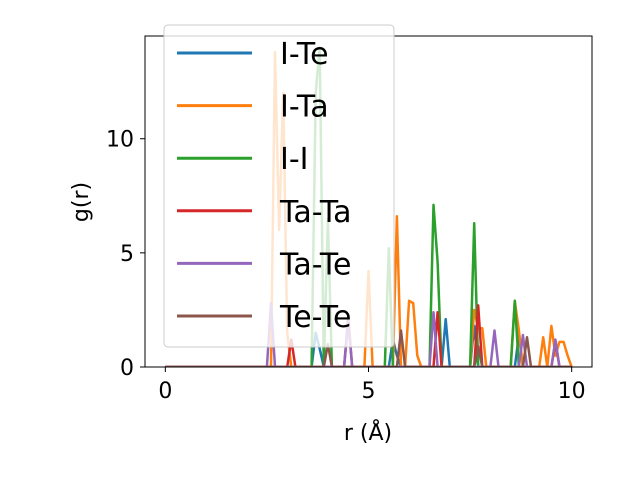  I want to click on series-line-te-te, so click(368, 348).